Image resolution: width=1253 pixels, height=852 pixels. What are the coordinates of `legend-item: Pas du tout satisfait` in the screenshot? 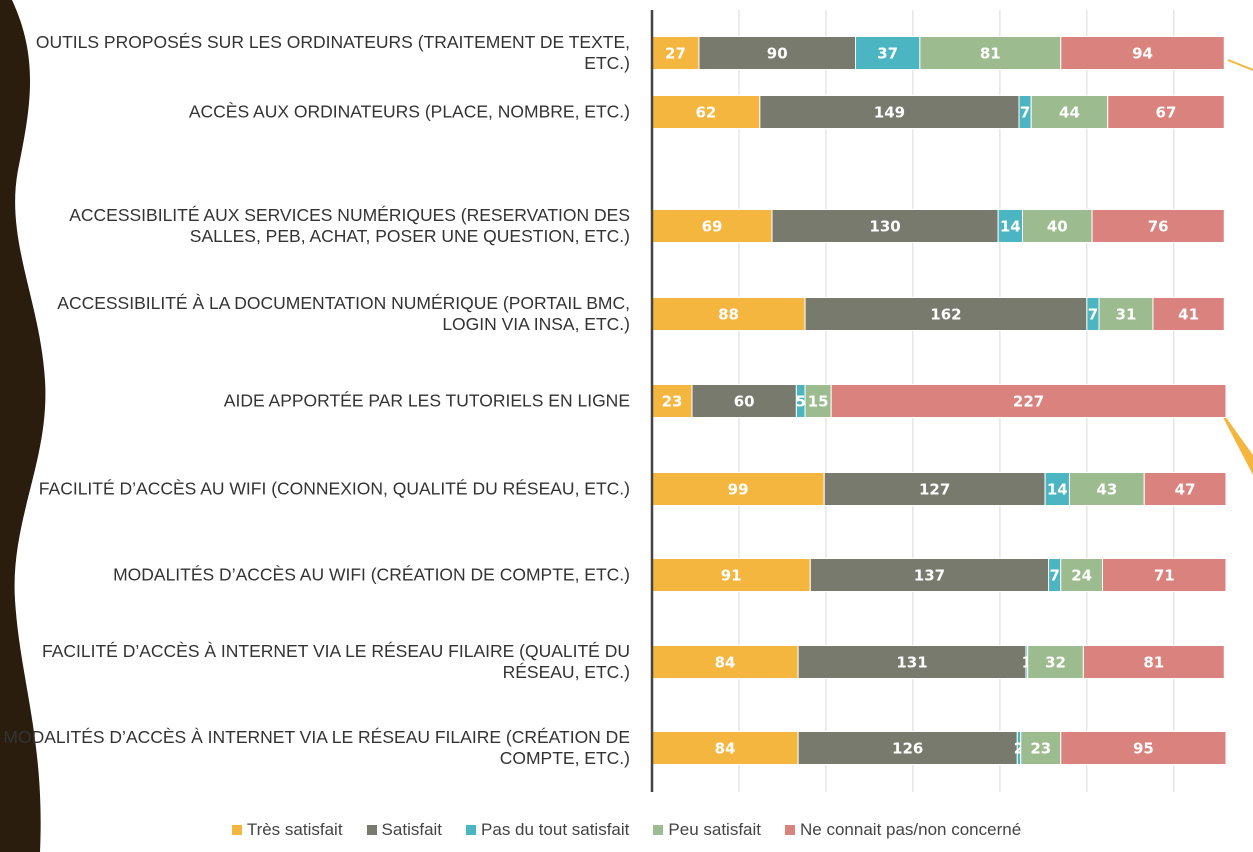 It's located at (547, 830).